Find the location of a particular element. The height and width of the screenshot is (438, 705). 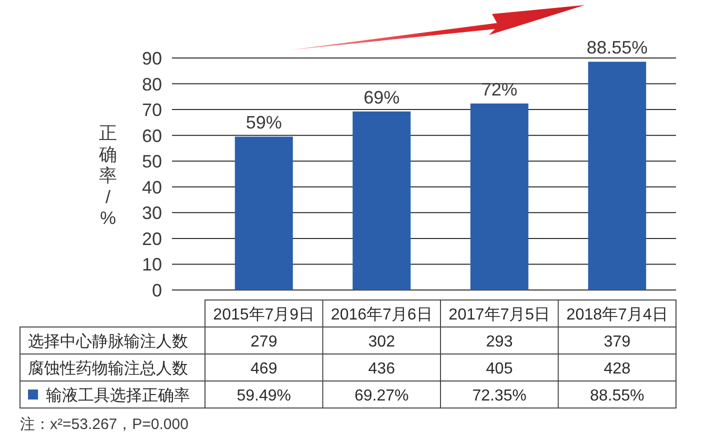

y-tick-label: 20 is located at coordinates (152, 238).